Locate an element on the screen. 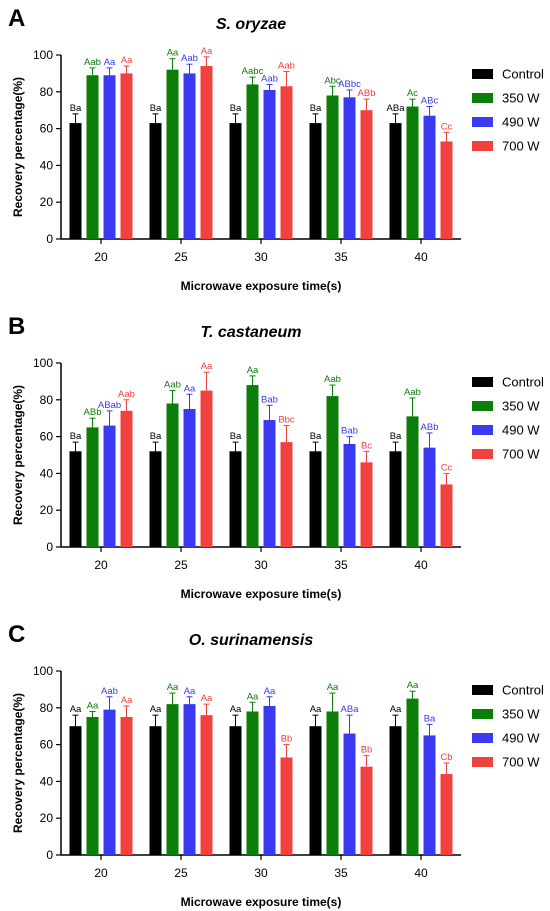  bar-label: Bbc is located at coordinates (286, 420).